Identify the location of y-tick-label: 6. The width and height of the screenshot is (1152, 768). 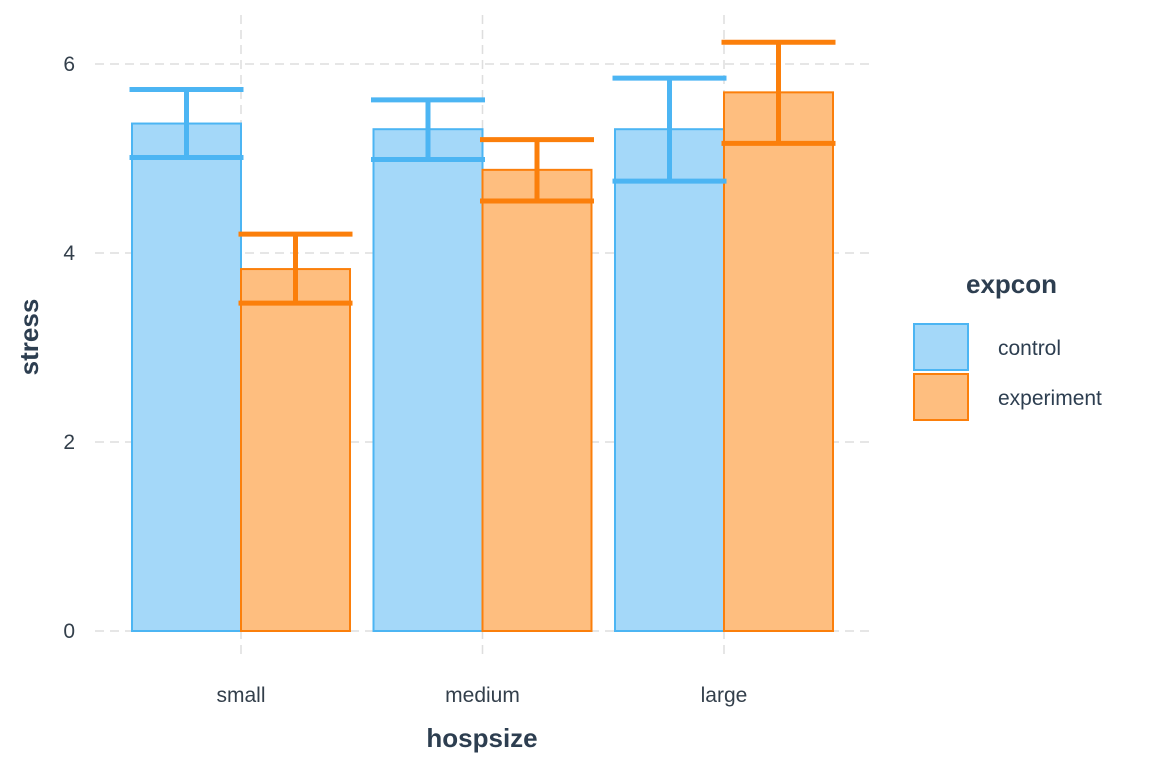
(69, 64).